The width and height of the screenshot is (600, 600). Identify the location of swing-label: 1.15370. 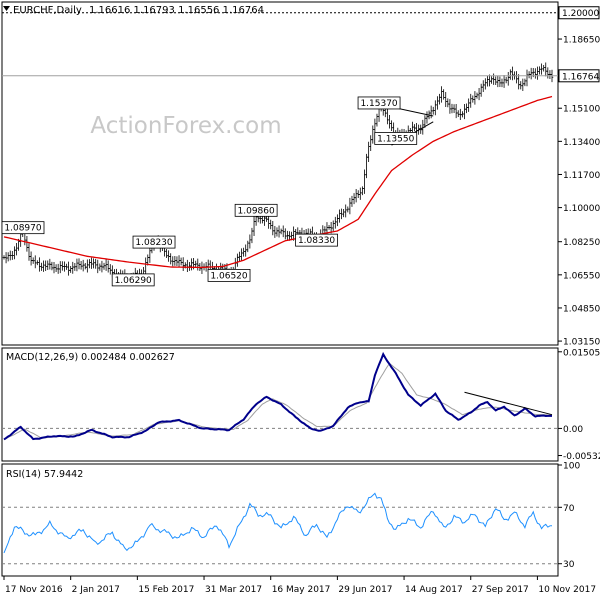
(379, 103).